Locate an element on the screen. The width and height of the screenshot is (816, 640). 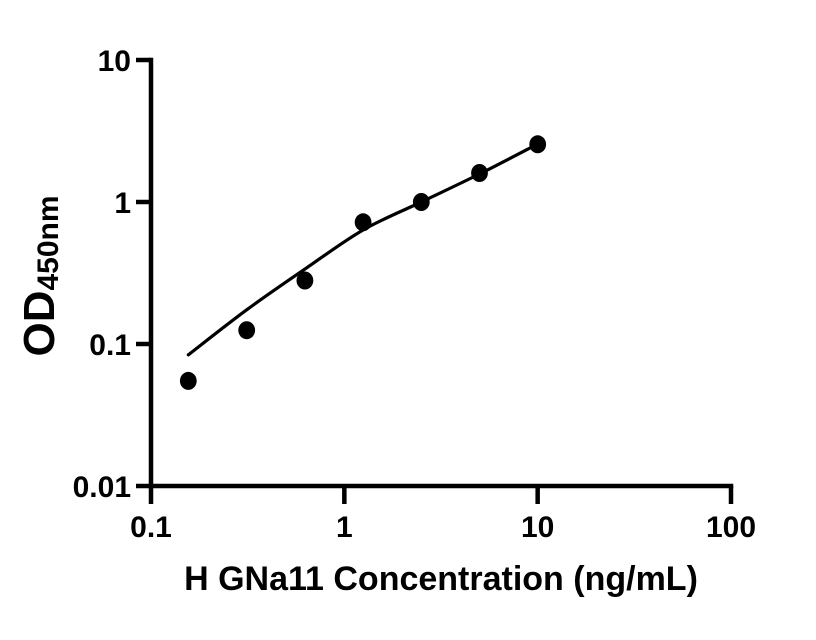
y-axis-title: OD 450nm is located at coordinates (40, 276).